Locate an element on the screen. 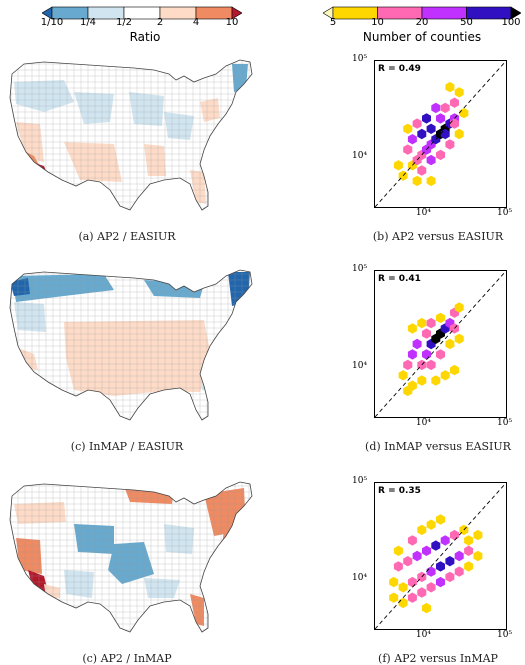 Image resolution: width=525 pixels, height=665 pixels. ratio-colorbar-tick: 1/10 is located at coordinates (52, 22).